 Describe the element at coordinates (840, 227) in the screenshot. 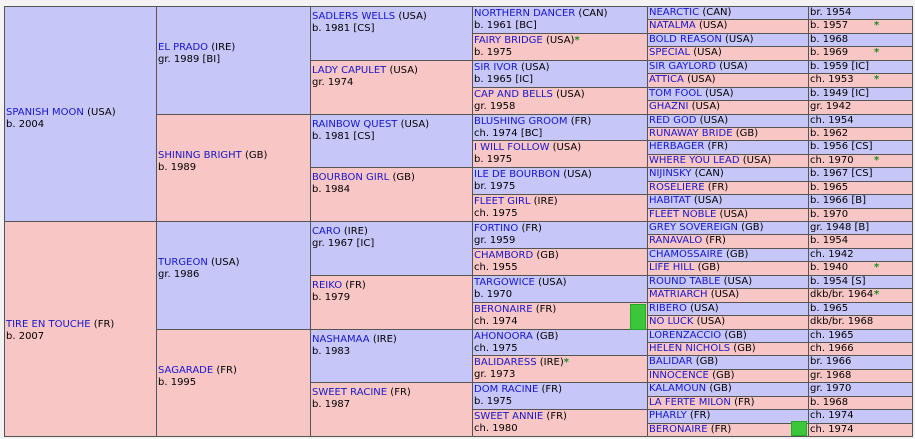

I see `horse-info: gr. 1948 [B]` at that location.